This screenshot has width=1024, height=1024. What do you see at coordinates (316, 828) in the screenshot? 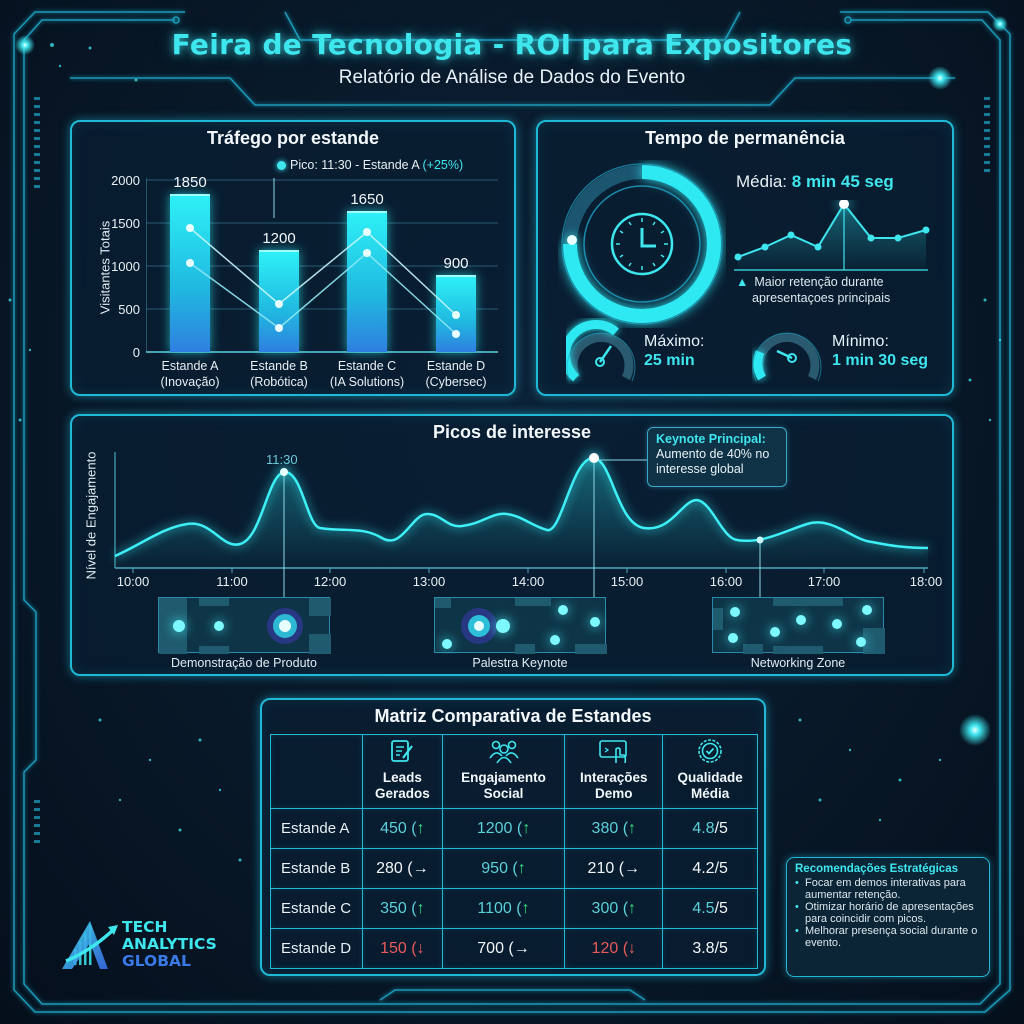
I see `row-label: Estande A` at bounding box center [316, 828].